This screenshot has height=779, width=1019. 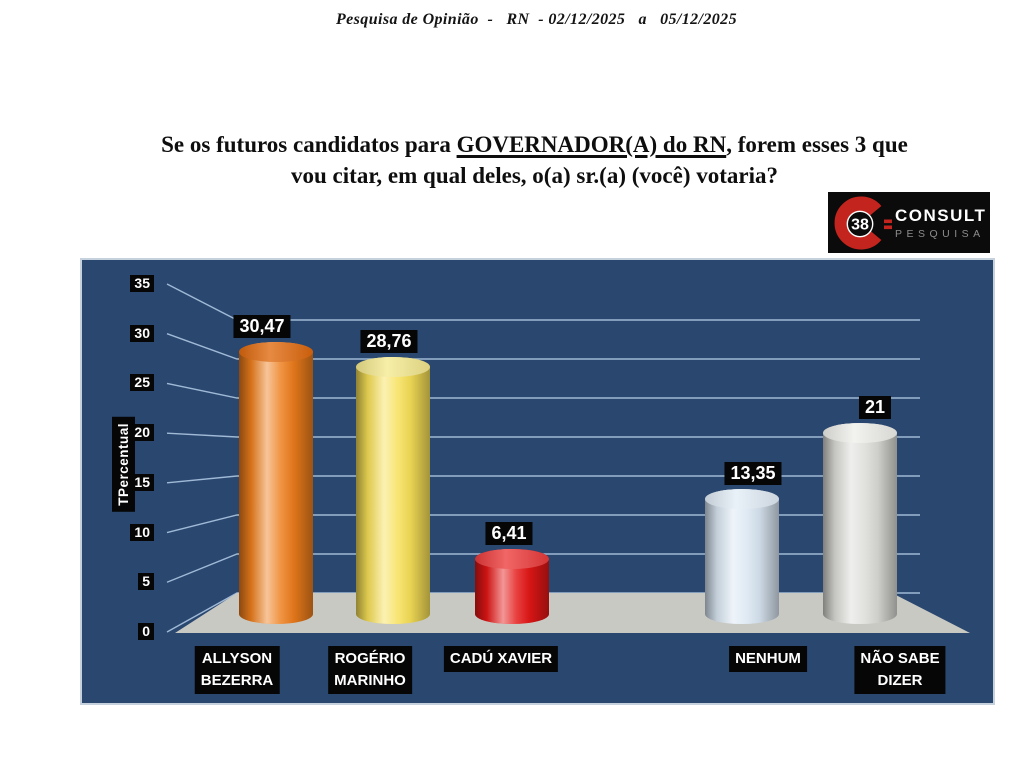 I want to click on bar-rog-rio-marinho, so click(x=393, y=490).